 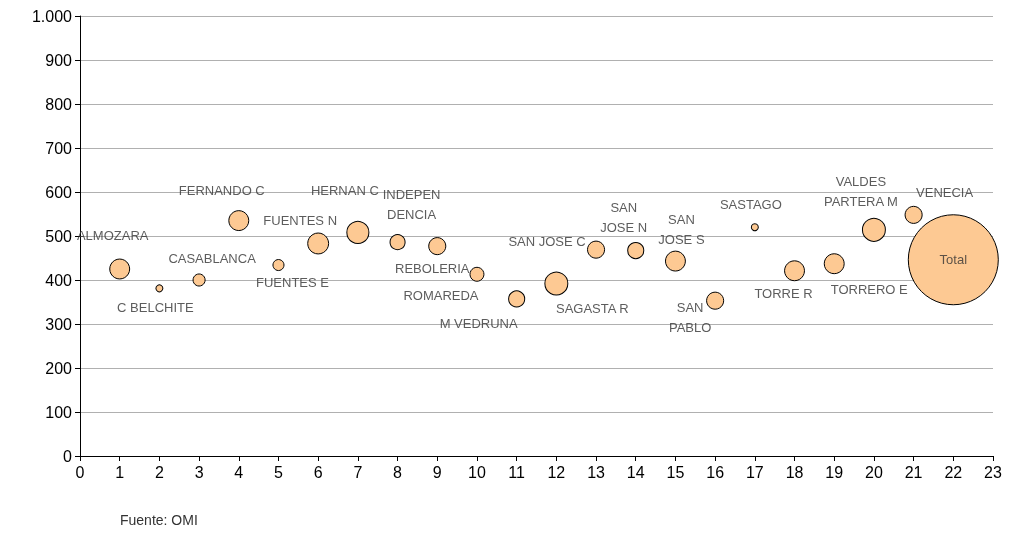 I want to click on x-tick-label: 23, so click(x=993, y=472).